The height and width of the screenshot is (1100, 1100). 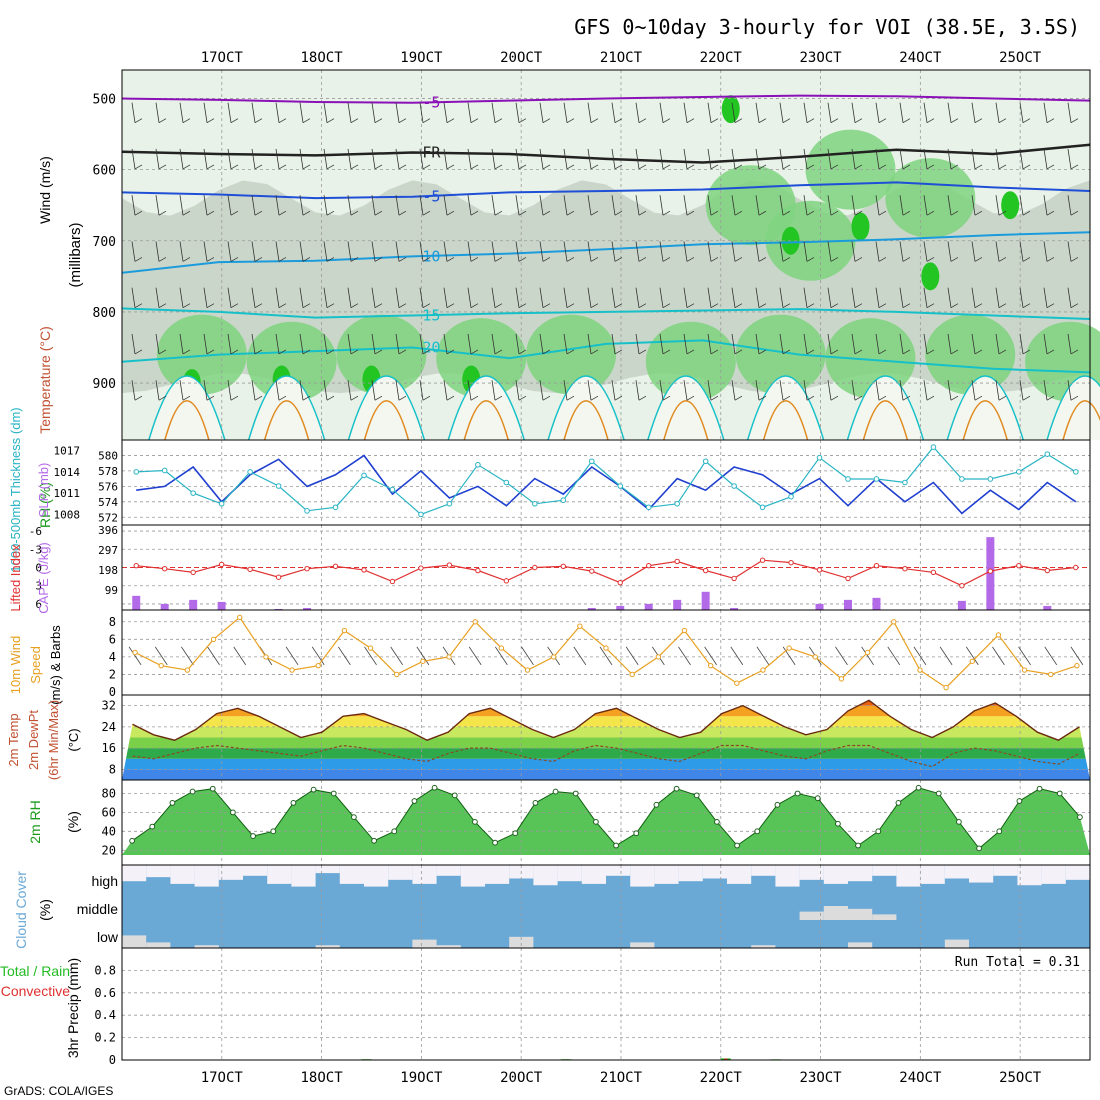 I want to click on lifted-index-tick: -3, so click(x=35, y=549).